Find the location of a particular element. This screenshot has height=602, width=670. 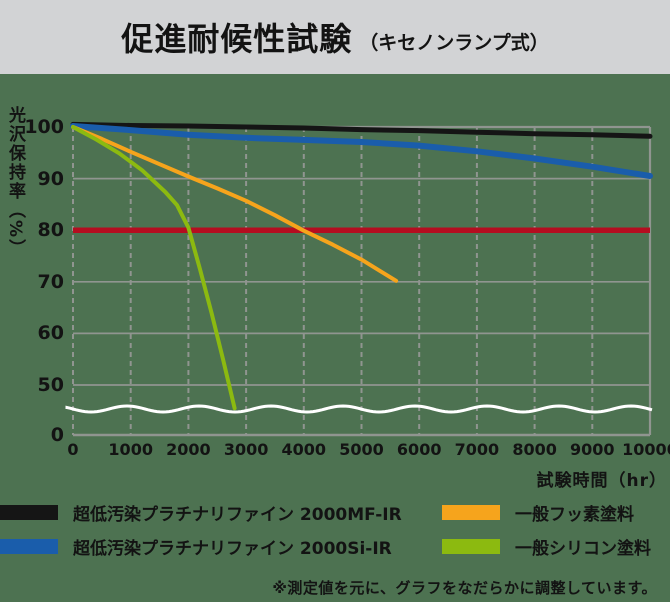

page-title: 促進耐候性試験 is located at coordinates (237, 39).